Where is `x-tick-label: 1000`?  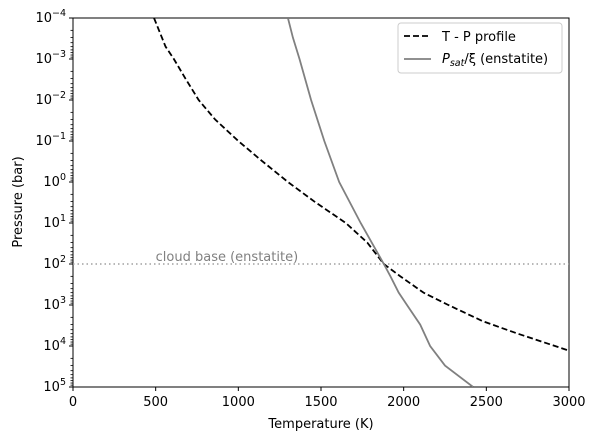
x-tick-label: 1000 is located at coordinates (238, 402).